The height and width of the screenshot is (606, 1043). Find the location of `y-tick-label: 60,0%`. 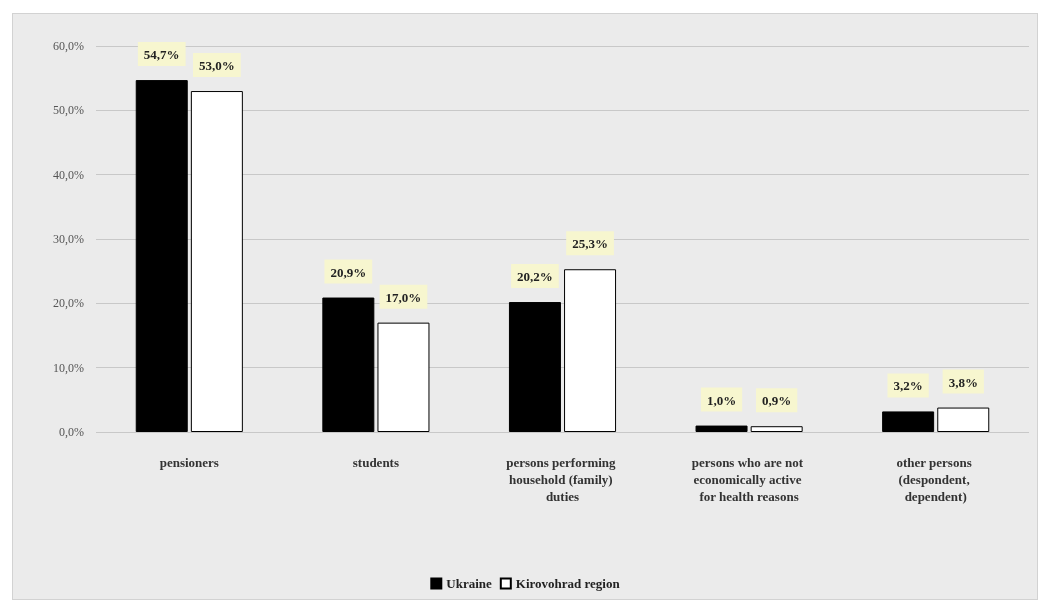

y-tick-label: 60,0% is located at coordinates (68, 46).